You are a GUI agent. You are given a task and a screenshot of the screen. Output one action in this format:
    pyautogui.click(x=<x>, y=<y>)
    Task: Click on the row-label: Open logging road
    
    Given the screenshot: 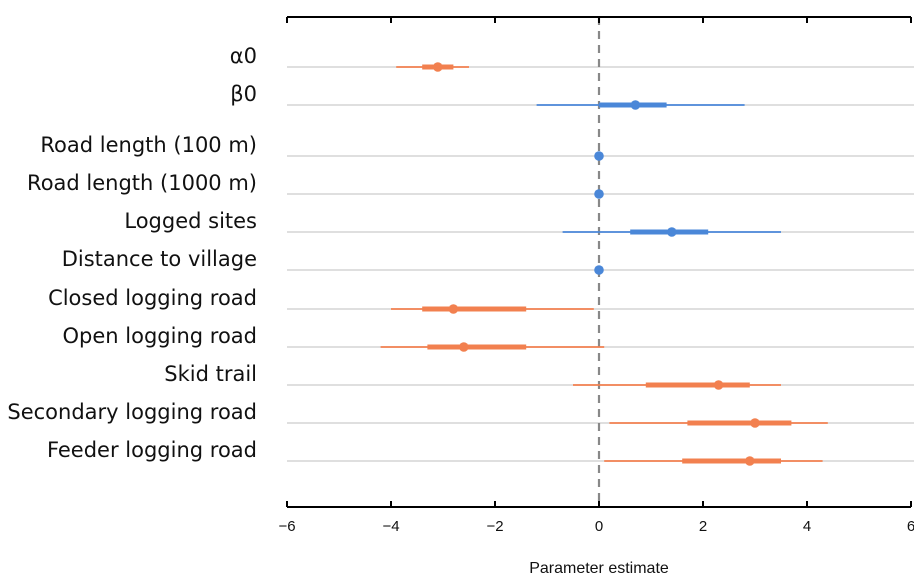 What is the action you would take?
    pyautogui.click(x=160, y=336)
    